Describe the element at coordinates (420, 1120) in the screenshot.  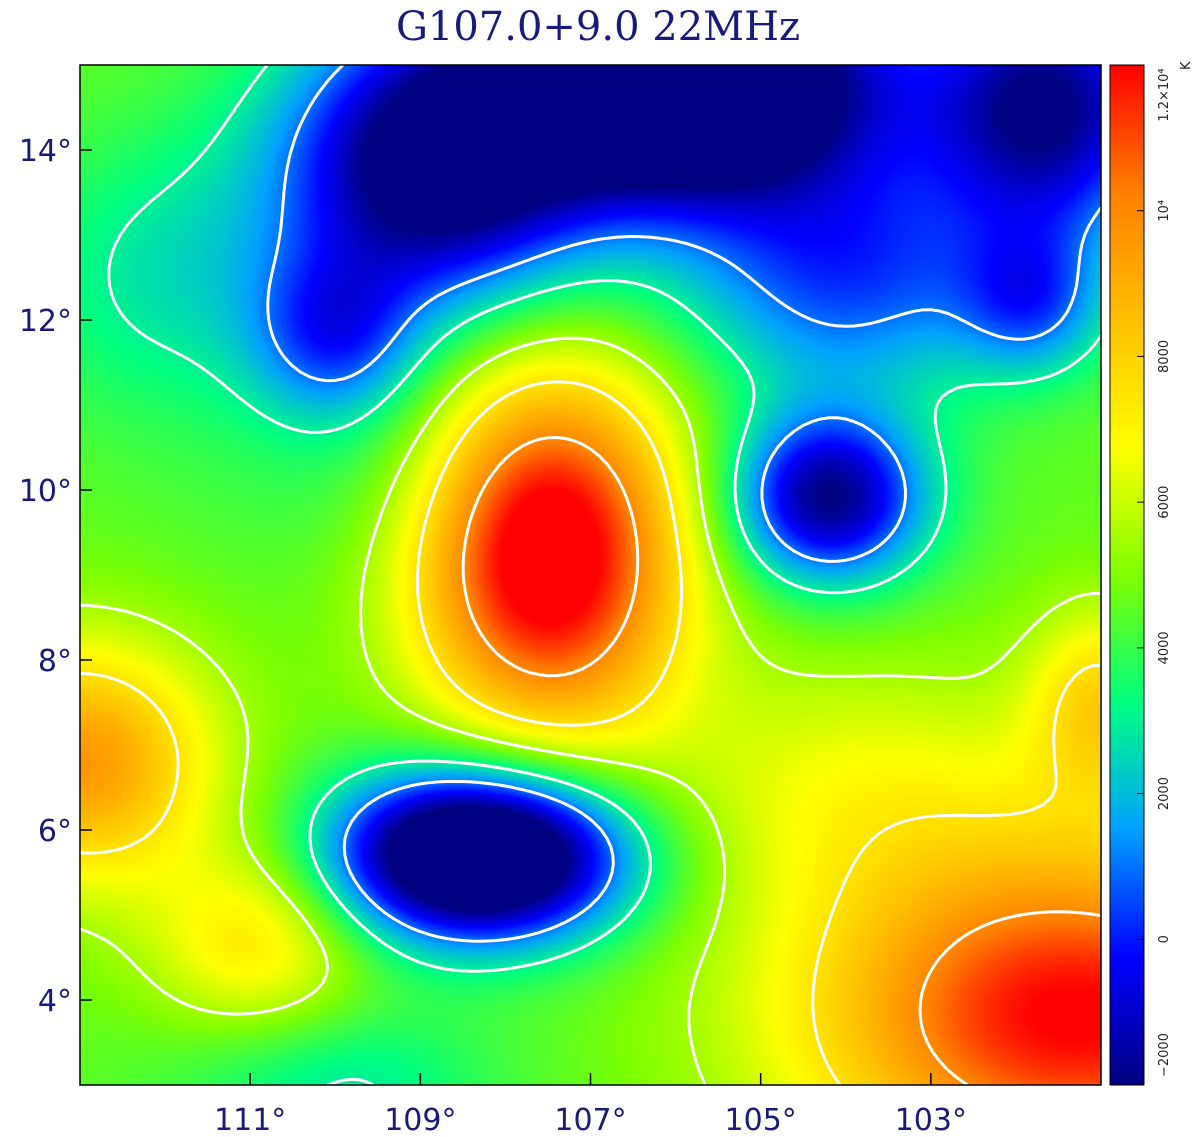
I see `x-tick-label: 109°` at that location.